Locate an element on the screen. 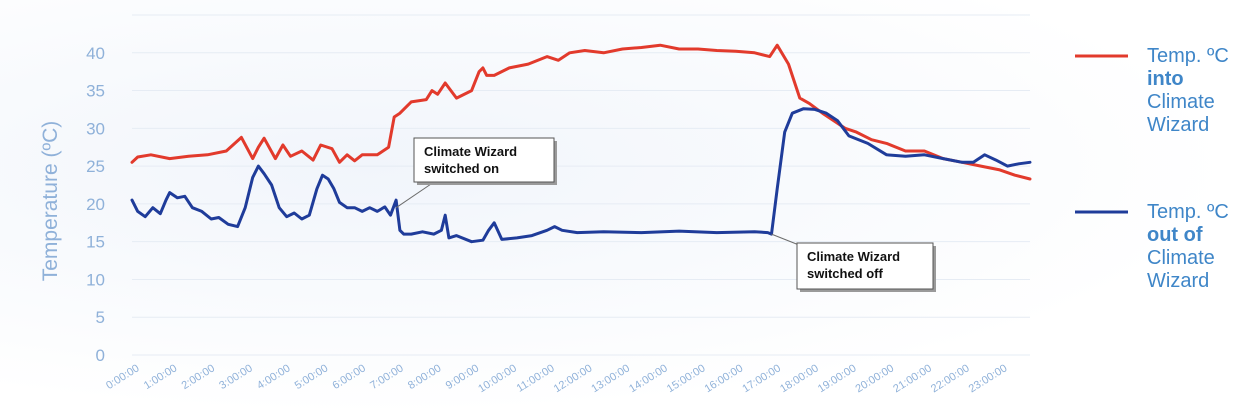 This screenshot has width=1239, height=416. annotation-on: Climate Wizard switched on is located at coordinates (476, 173).